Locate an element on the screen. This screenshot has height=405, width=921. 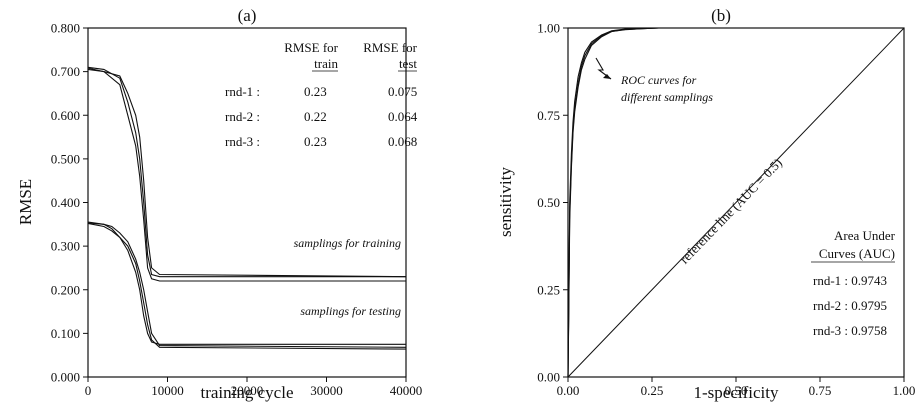
panel-b-label: (b) is located at coordinates (721, 15).